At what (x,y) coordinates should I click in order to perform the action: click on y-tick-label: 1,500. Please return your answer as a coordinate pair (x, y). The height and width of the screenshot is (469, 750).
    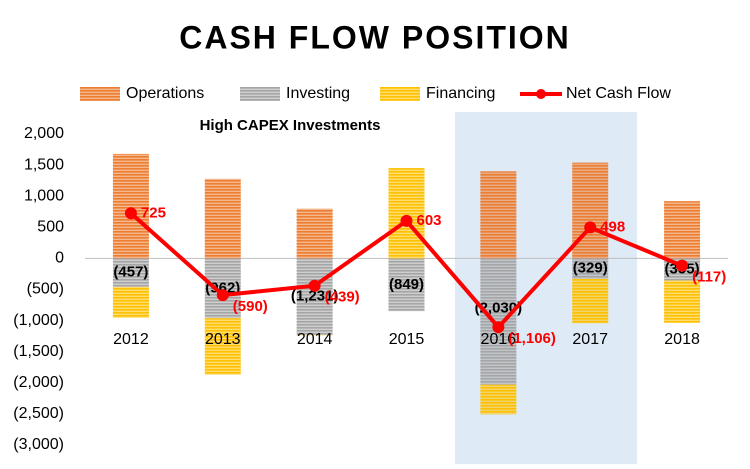
    Looking at the image, I should click on (44, 164).